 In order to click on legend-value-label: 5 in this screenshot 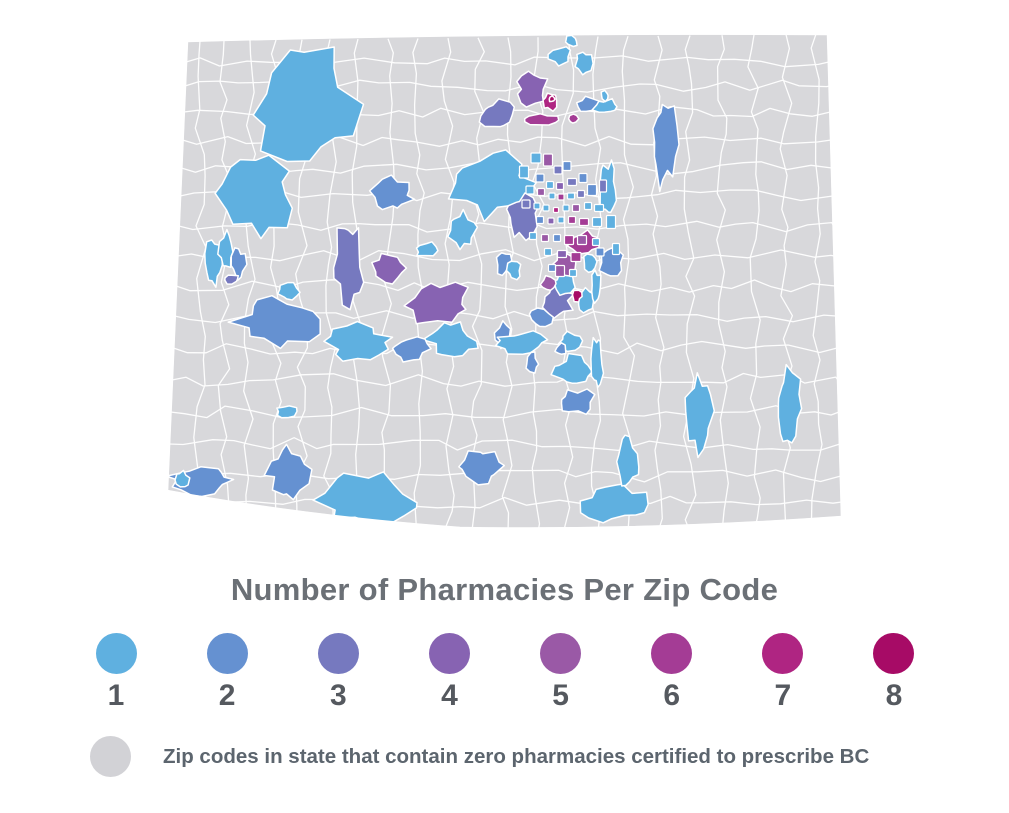, I will do `click(560, 695)`.